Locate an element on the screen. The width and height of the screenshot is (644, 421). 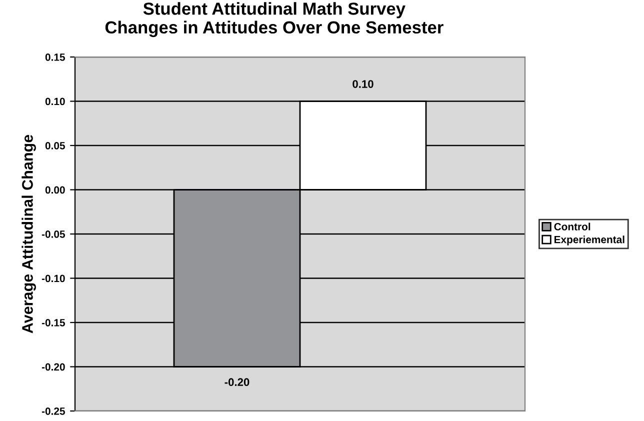
data-label: -0.20 is located at coordinates (237, 382).